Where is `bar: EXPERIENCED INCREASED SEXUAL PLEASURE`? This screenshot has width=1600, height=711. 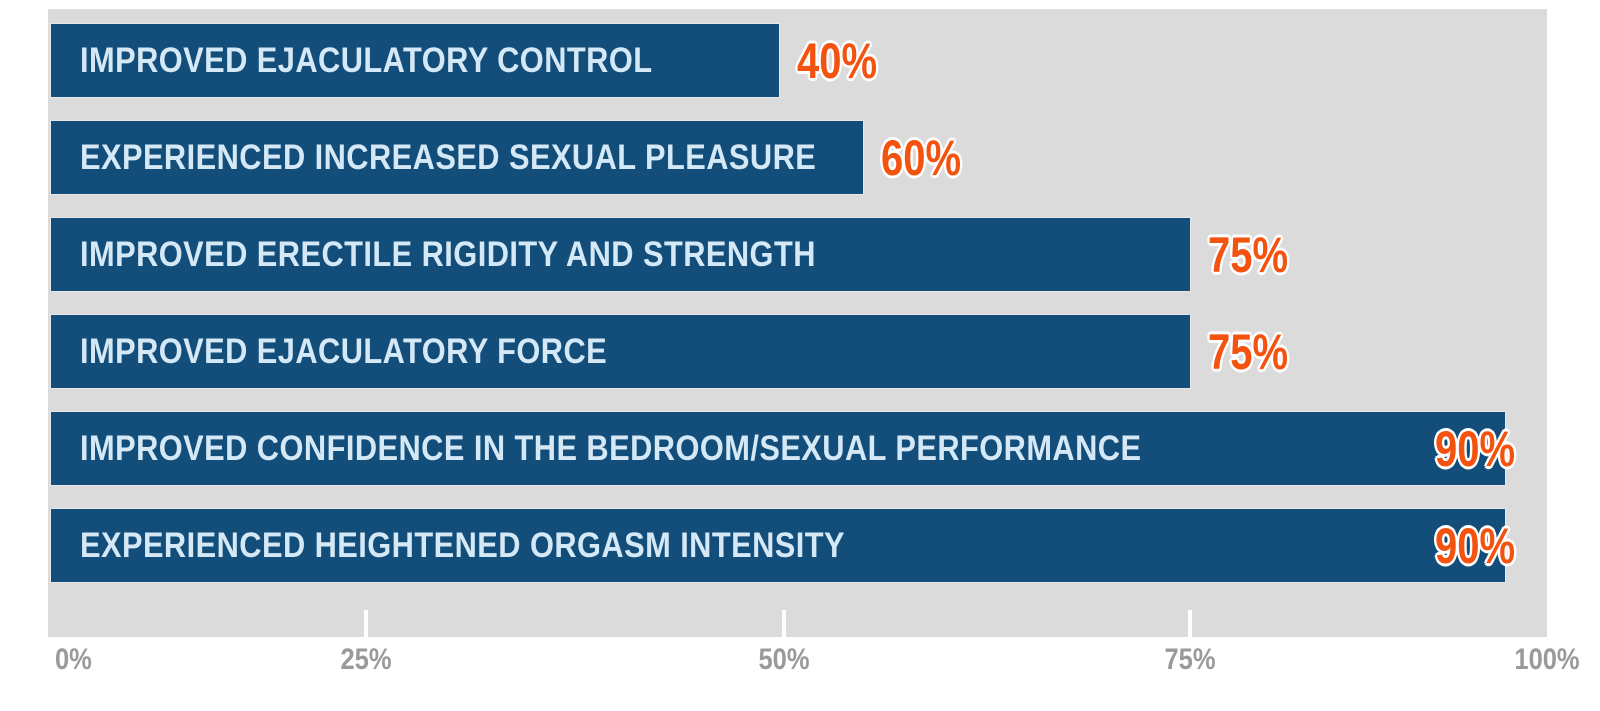
bar: EXPERIENCED INCREASED SEXUAL PLEASURE is located at coordinates (457, 157).